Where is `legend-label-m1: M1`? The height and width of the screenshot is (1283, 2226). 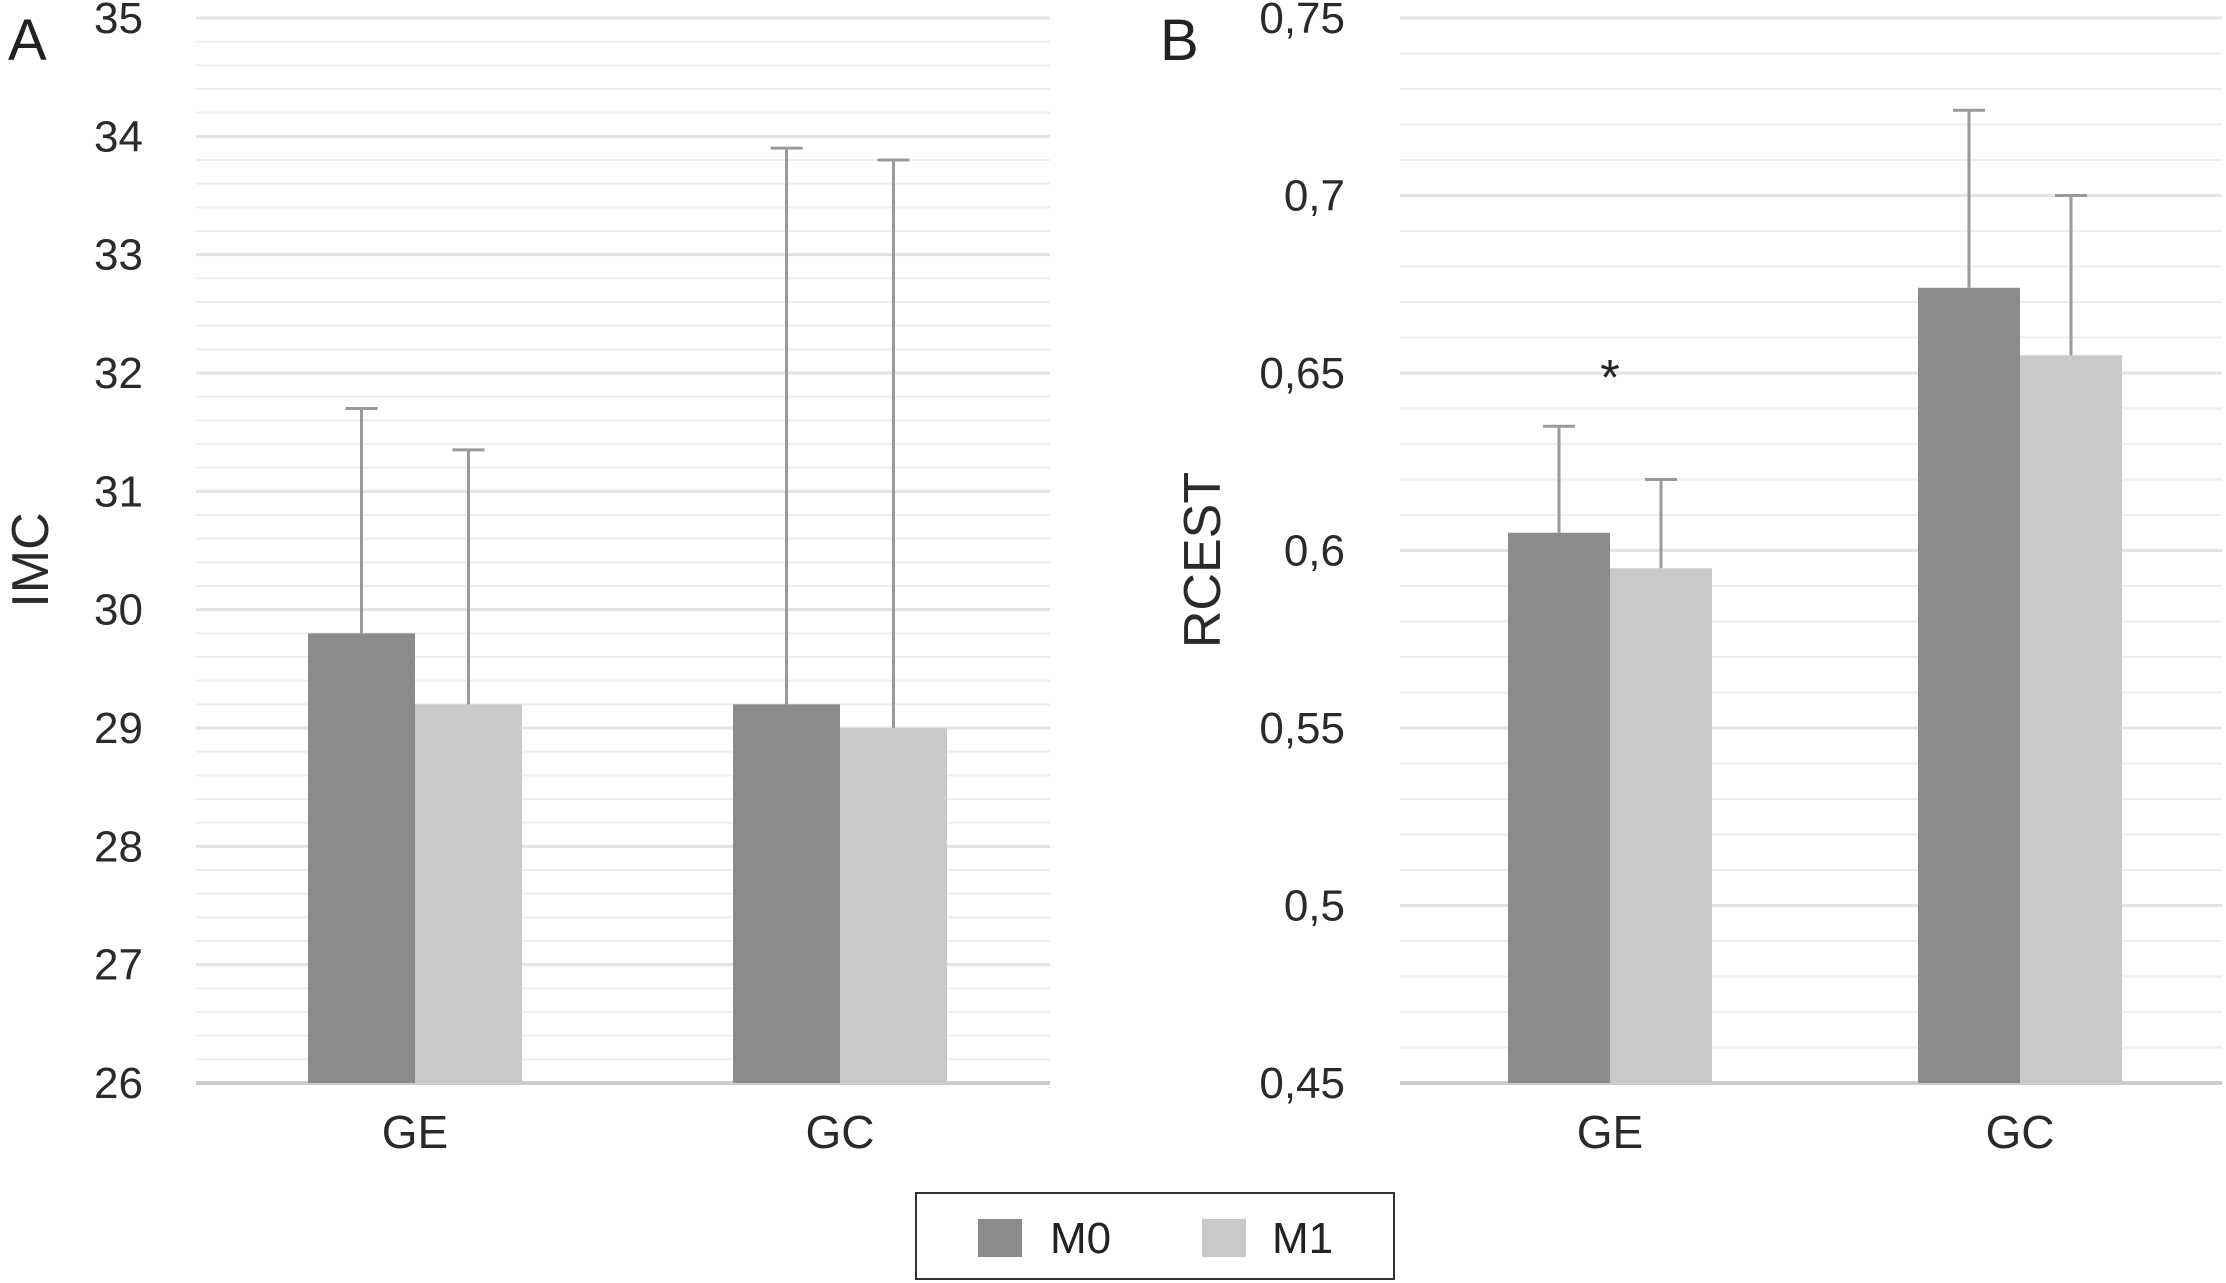 legend-label-m1: M1 is located at coordinates (1302, 1238).